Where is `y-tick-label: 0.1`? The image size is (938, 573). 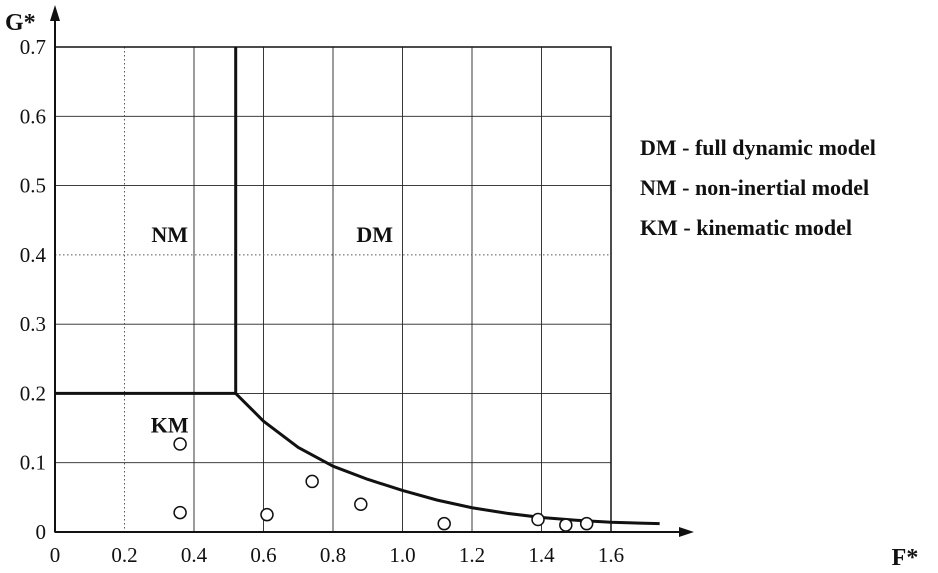 y-tick-label: 0.1 is located at coordinates (33, 463).